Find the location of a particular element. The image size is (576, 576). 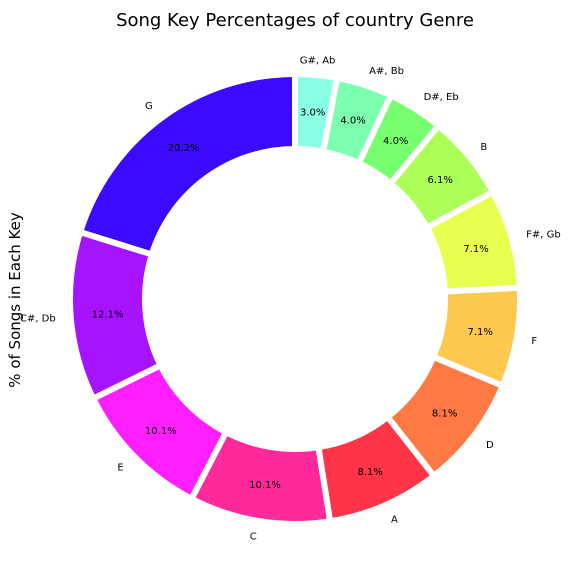

pct-label-c: 10.1% is located at coordinates (265, 485).